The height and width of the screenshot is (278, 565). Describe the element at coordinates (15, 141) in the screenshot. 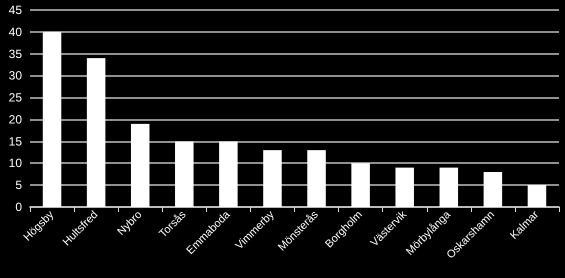

I see `y-tick-label: 15` at that location.